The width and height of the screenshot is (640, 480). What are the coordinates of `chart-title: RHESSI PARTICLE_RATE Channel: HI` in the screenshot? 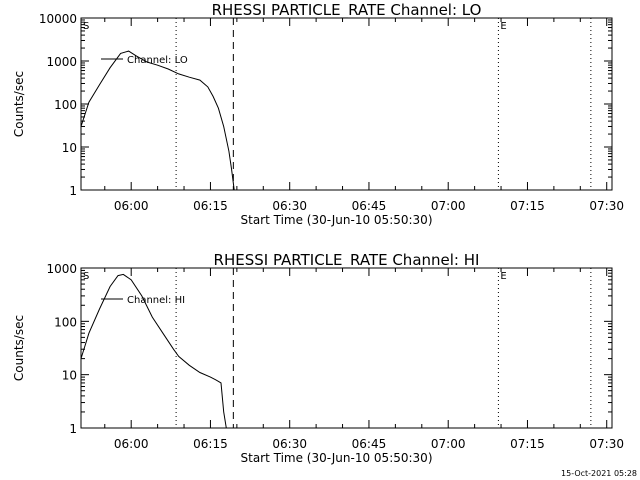 It's located at (347, 260).